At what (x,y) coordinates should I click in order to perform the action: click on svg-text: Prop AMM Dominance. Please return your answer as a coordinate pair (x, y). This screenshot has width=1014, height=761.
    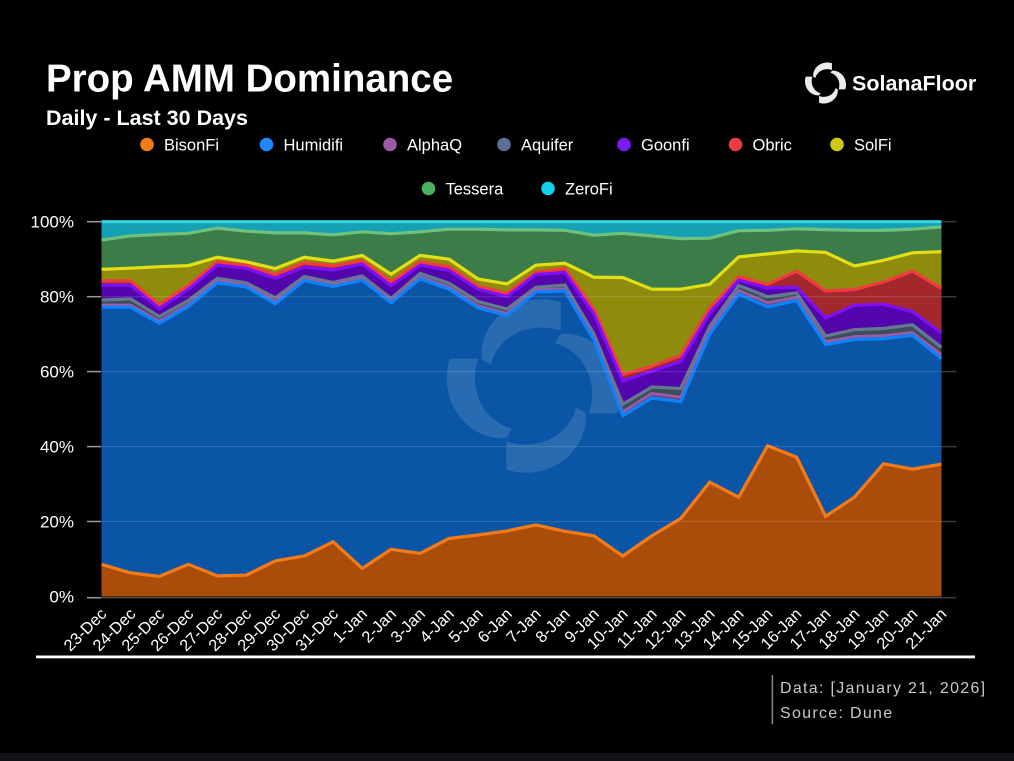
    Looking at the image, I should click on (249, 79).